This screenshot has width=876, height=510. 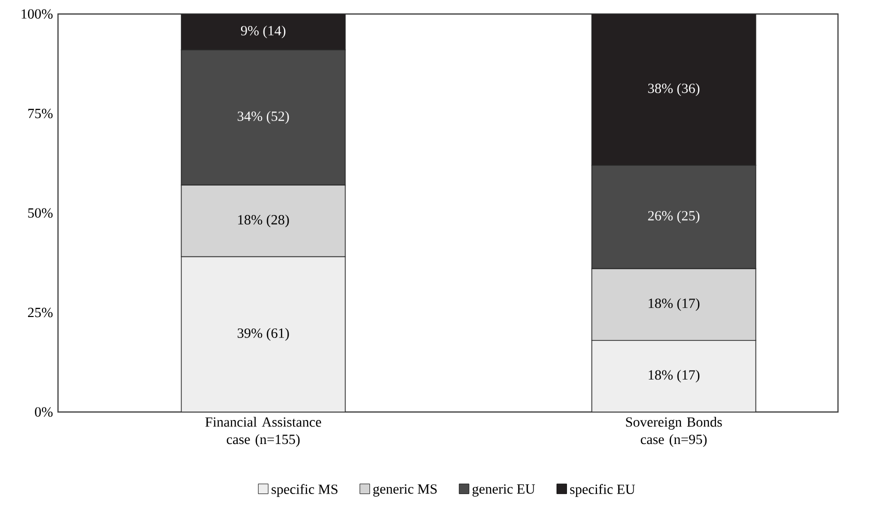 I want to click on data-label: 38% (36), so click(x=674, y=89).